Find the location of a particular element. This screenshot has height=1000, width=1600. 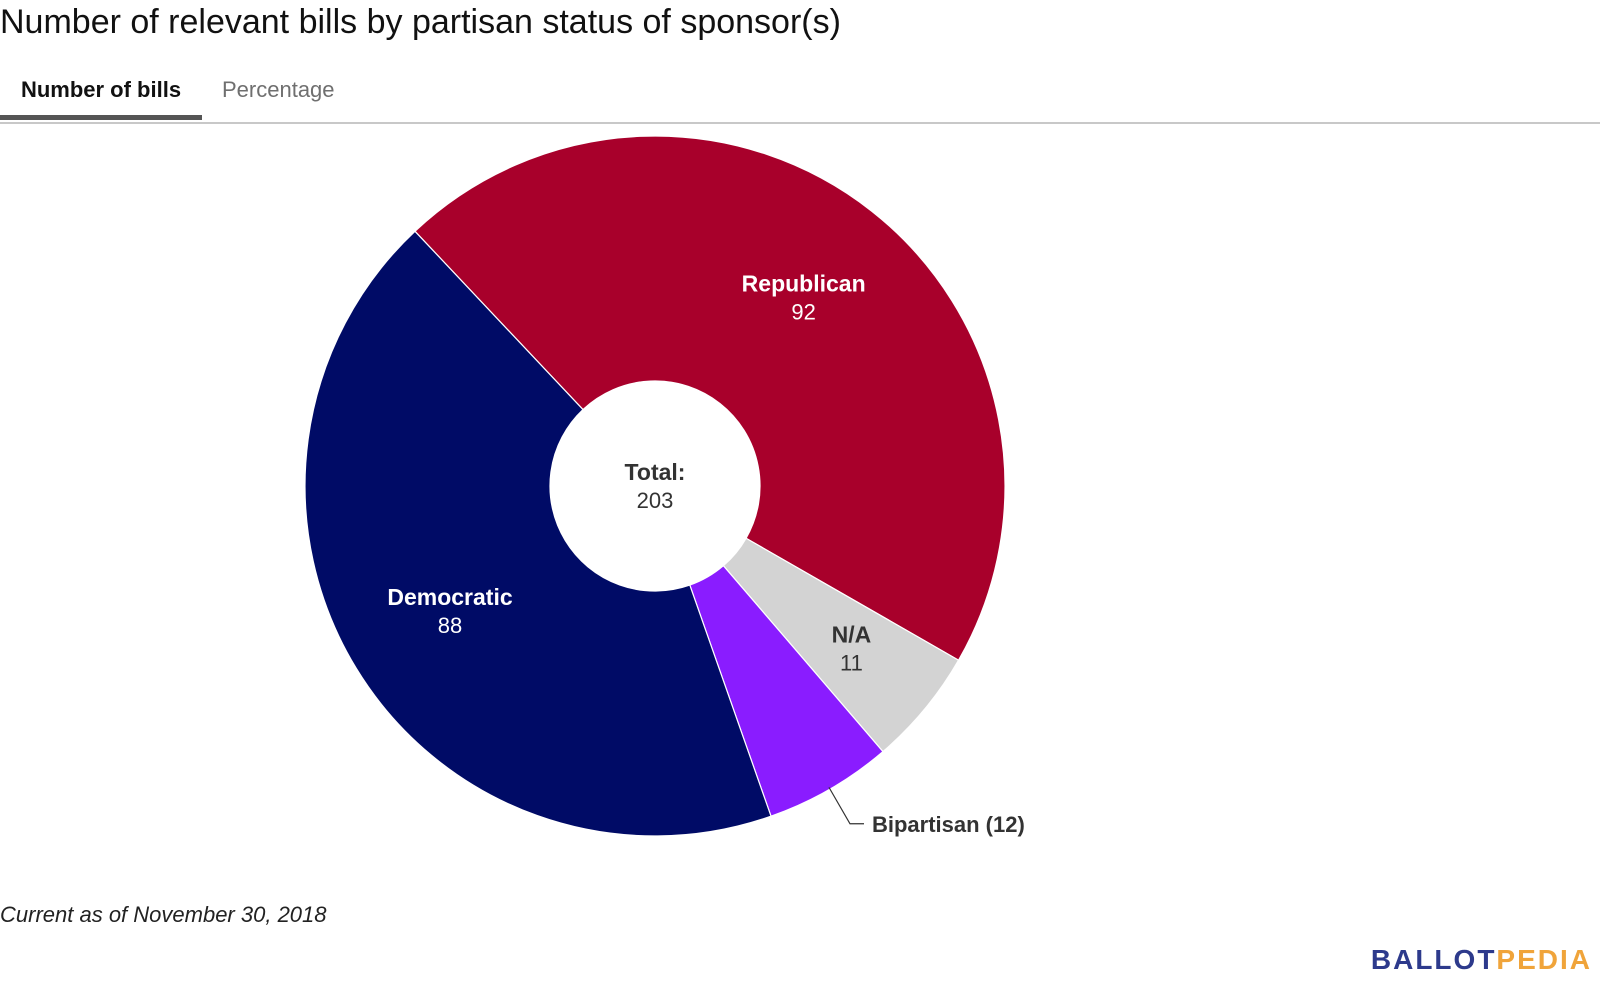

outside-label-bipartisan: Bipartisan (12) is located at coordinates (948, 824).